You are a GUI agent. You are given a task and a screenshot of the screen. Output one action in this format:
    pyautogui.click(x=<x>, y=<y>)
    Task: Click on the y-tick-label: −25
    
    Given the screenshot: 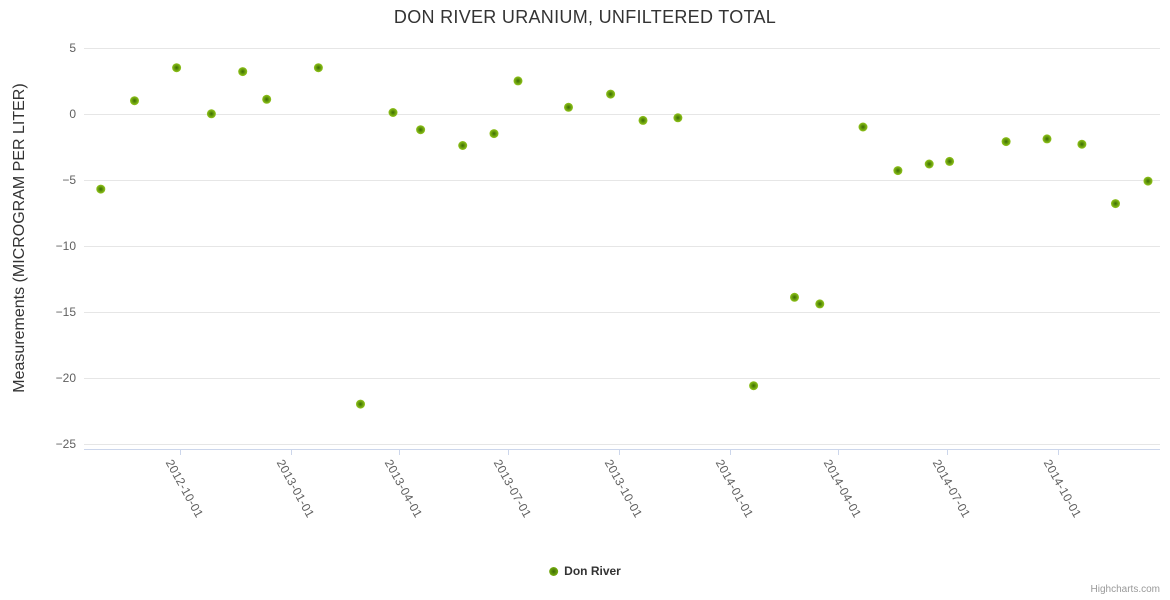 What is the action you would take?
    pyautogui.click(x=65, y=443)
    